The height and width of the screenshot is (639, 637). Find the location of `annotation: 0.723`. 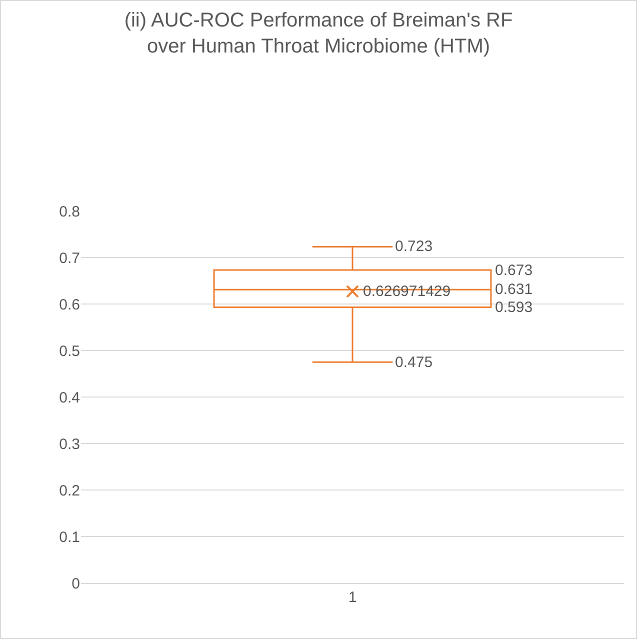

annotation: 0.723 is located at coordinates (414, 246).